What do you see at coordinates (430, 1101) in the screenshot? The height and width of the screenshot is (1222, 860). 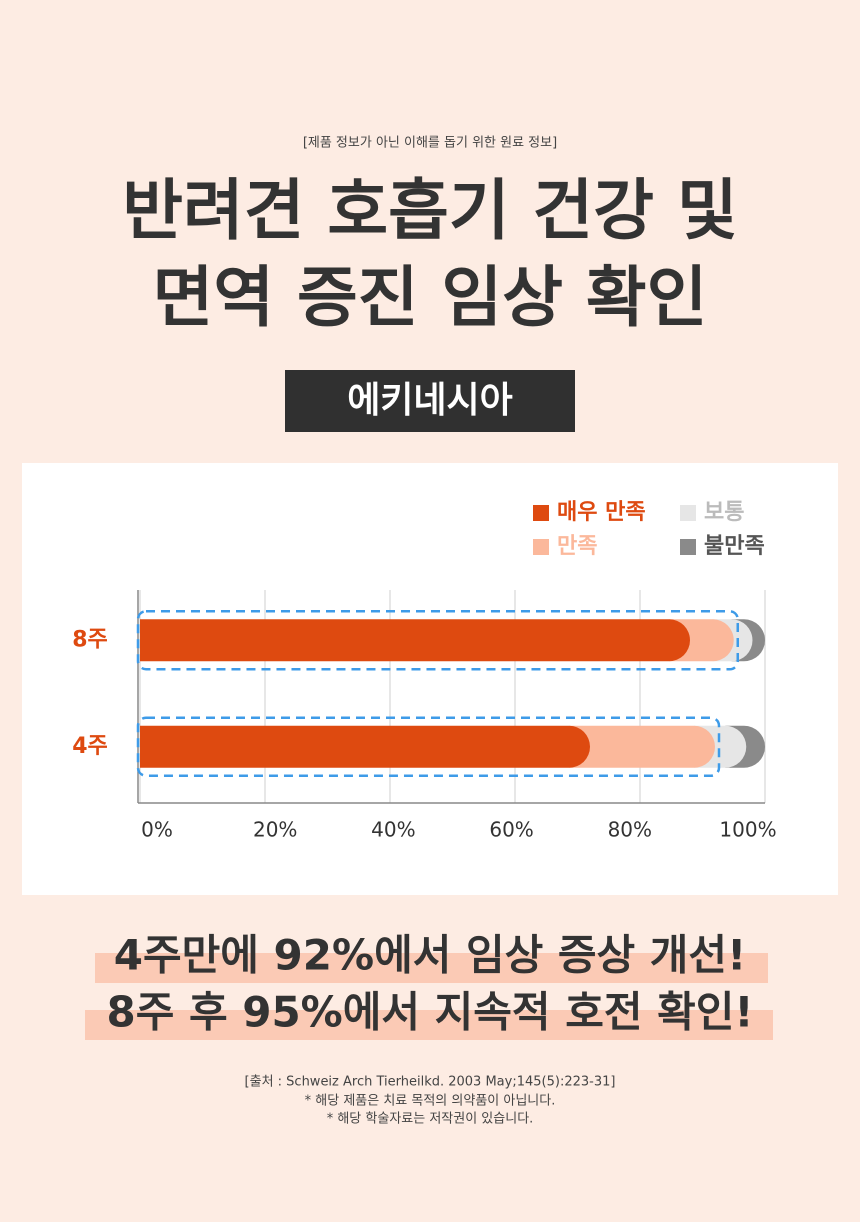 I see `footer-line: * 해당 제품은 치료 목적의 의약품이 아닙니다.` at bounding box center [430, 1101].